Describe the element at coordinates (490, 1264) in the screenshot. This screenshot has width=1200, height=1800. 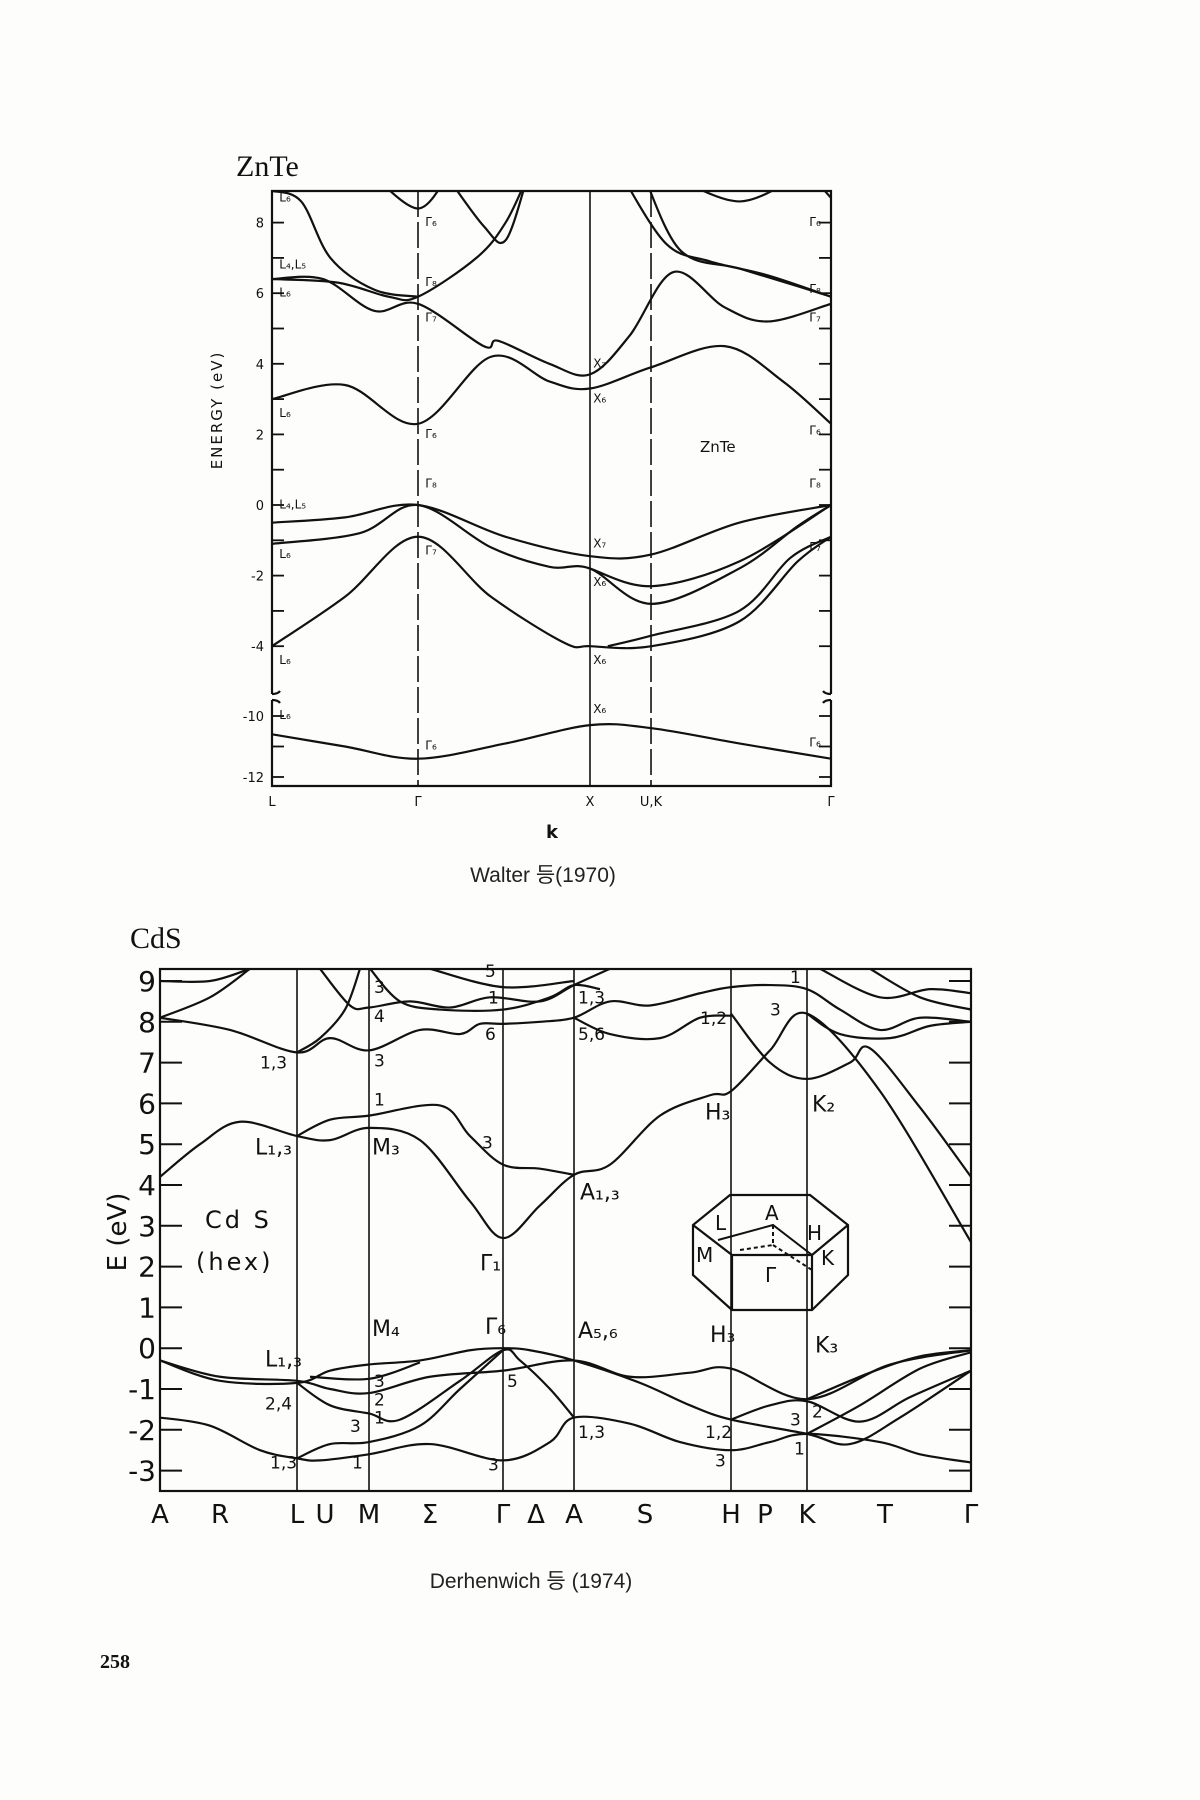
I see `symmetry-label: Γ₁` at that location.